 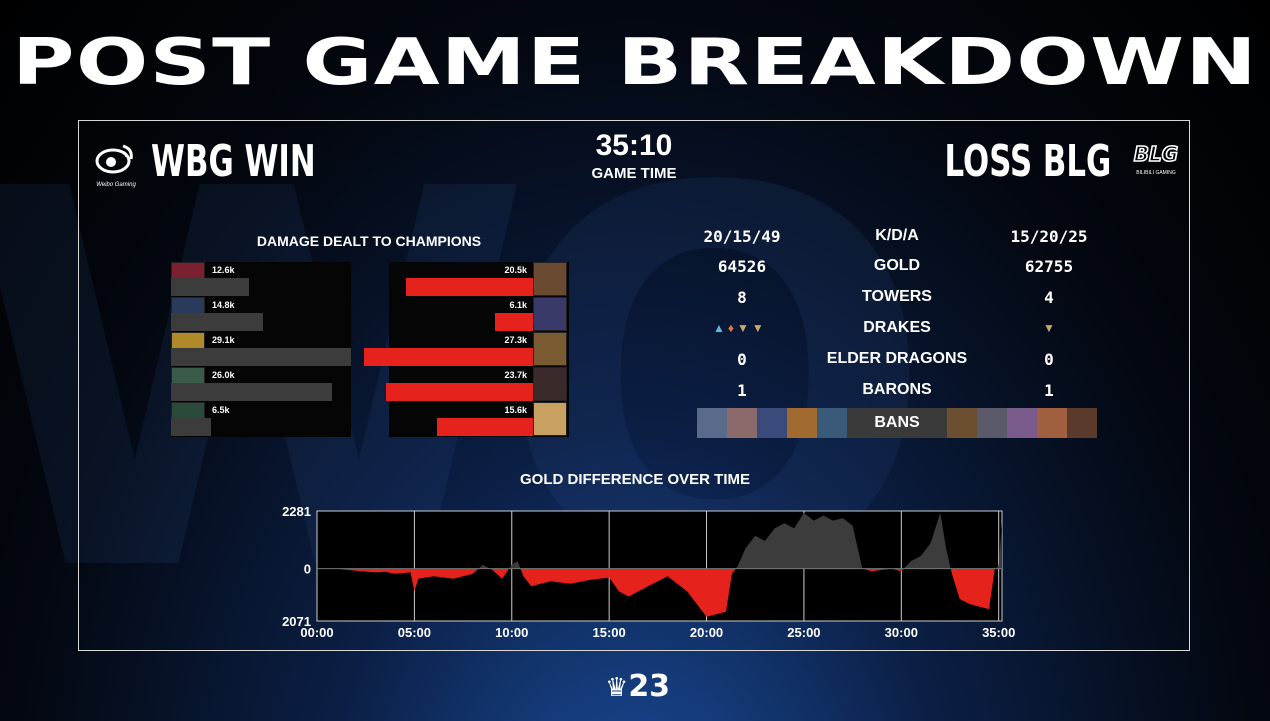 What do you see at coordinates (635, 63) in the screenshot?
I see `page-title: POST GAME BREAKDOWN` at bounding box center [635, 63].